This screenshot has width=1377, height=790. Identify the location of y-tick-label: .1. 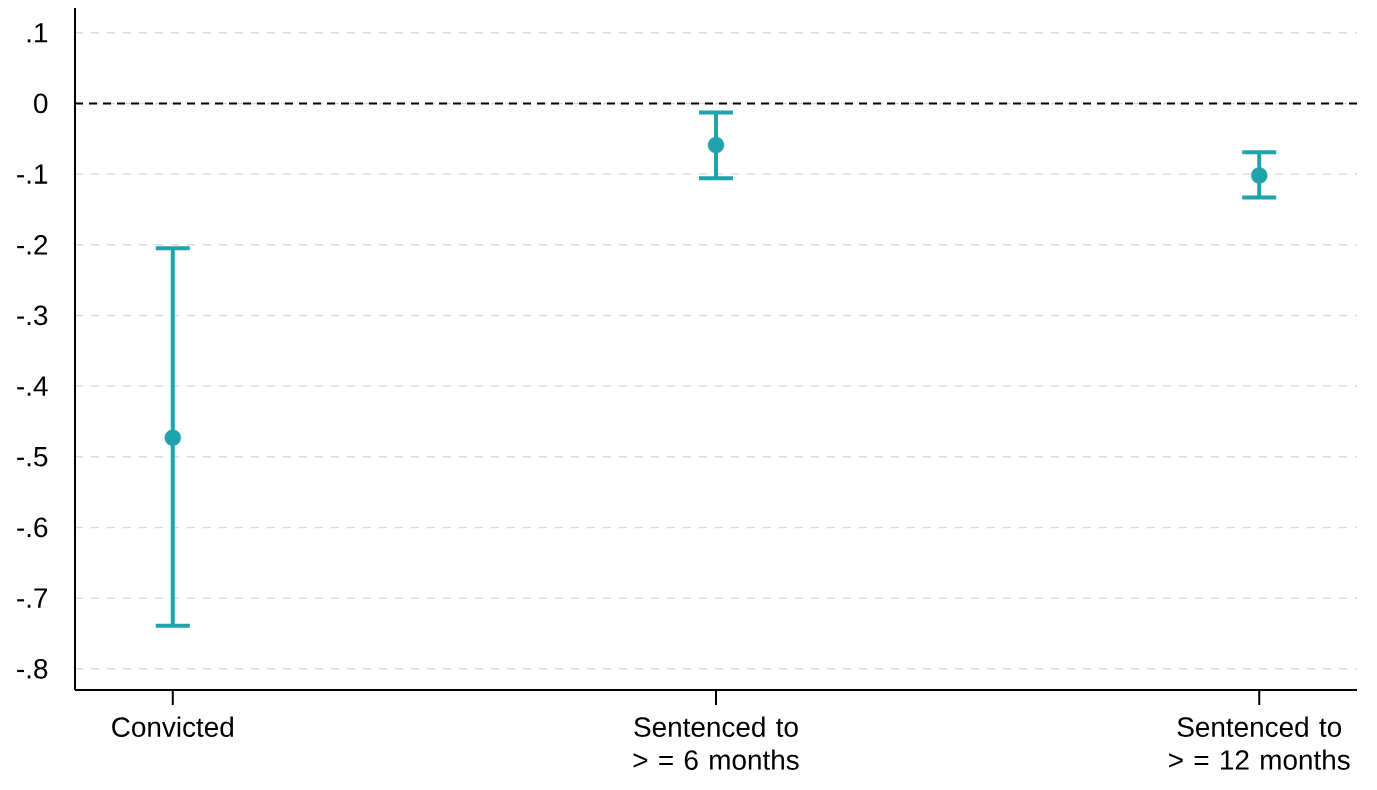
(37, 33).